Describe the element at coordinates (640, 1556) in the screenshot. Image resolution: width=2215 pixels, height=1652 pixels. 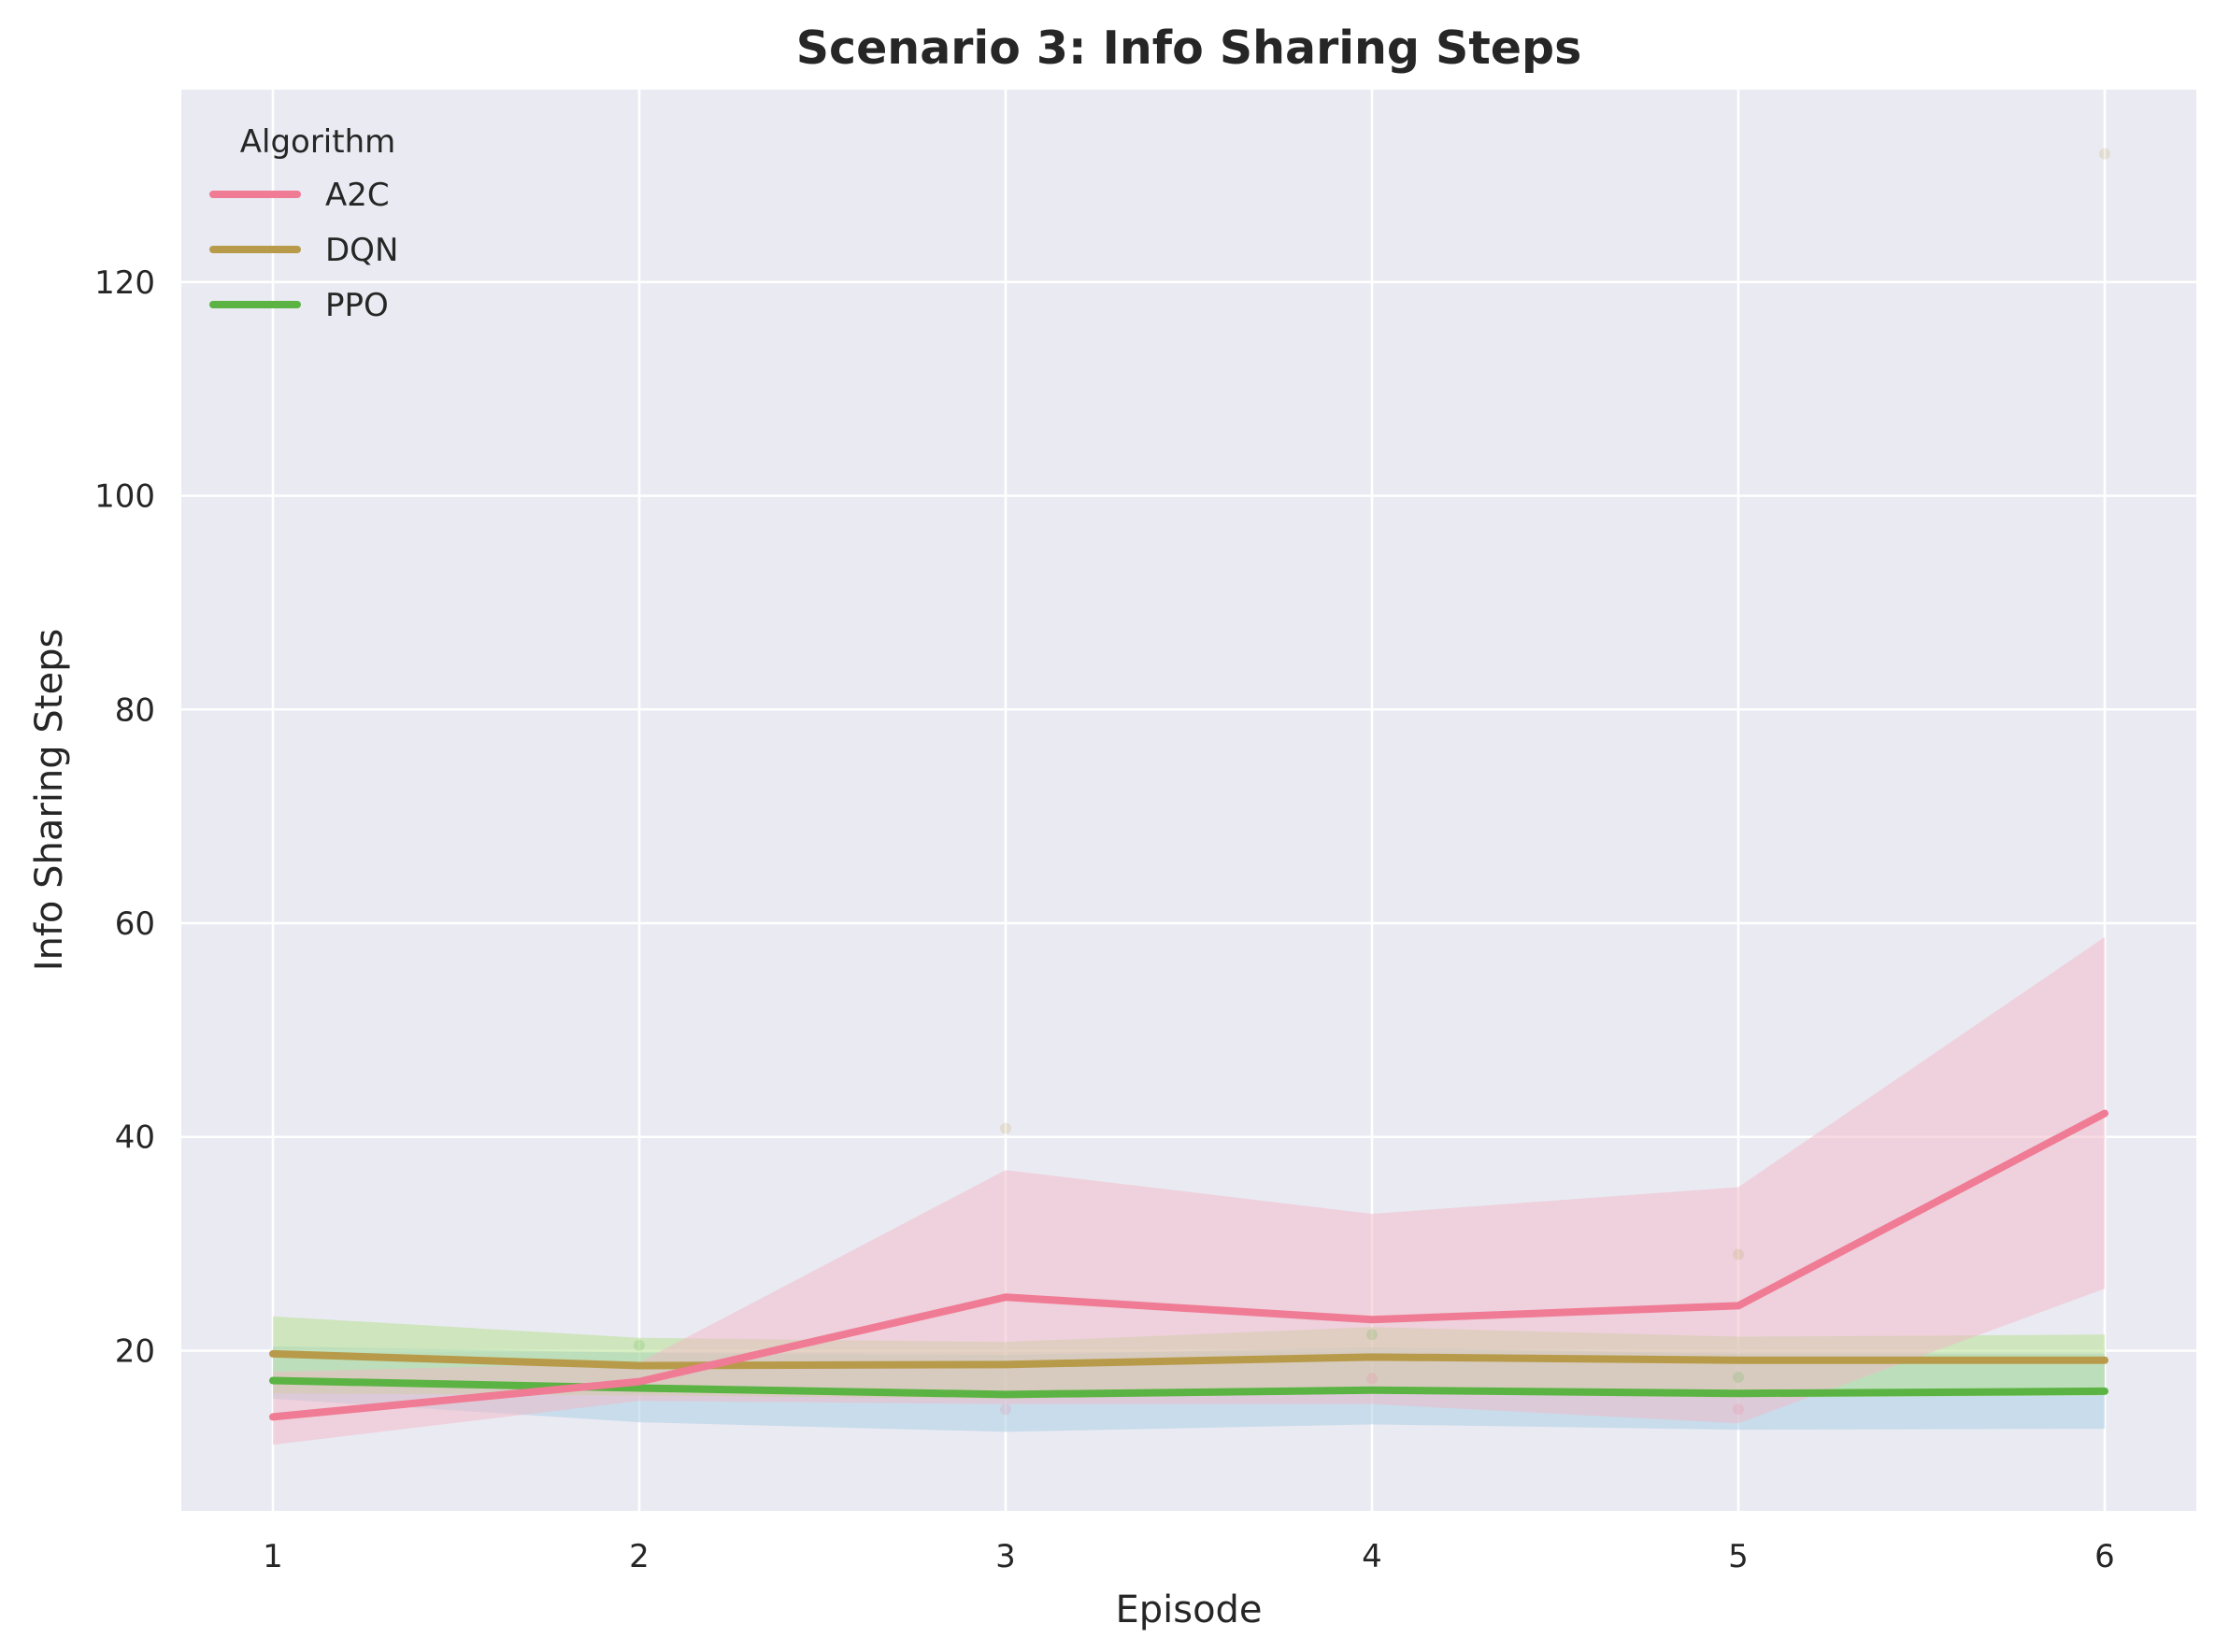
I see `x-tick-label: 2` at that location.